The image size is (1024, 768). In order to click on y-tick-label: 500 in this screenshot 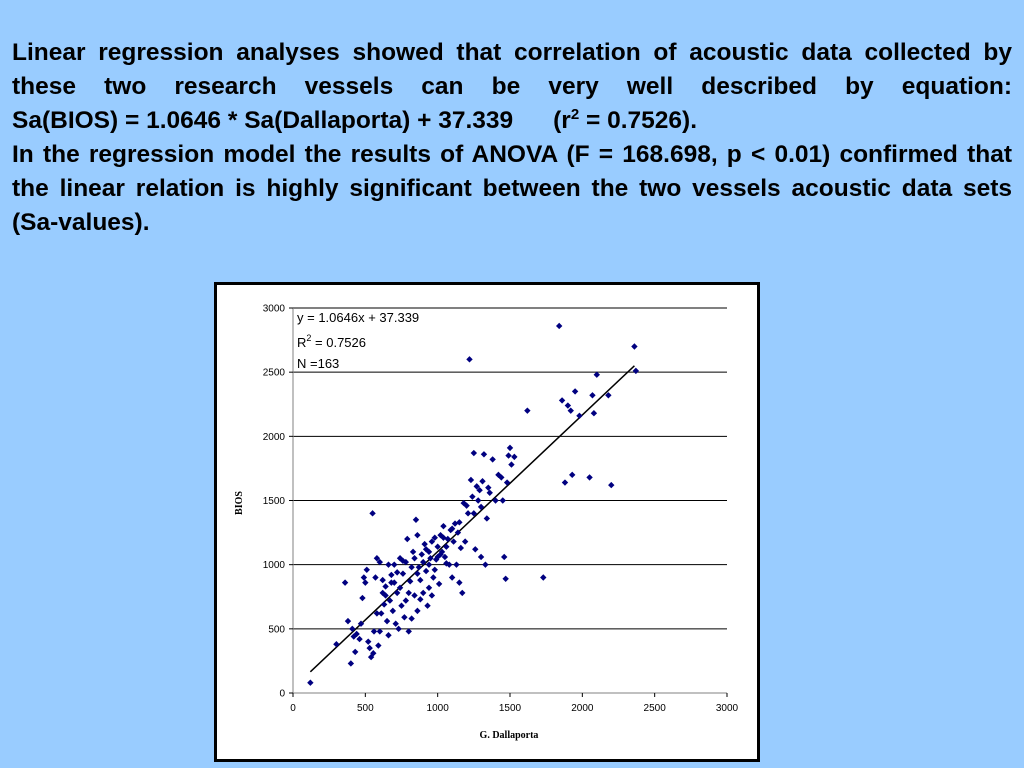, I will do `click(276, 629)`.